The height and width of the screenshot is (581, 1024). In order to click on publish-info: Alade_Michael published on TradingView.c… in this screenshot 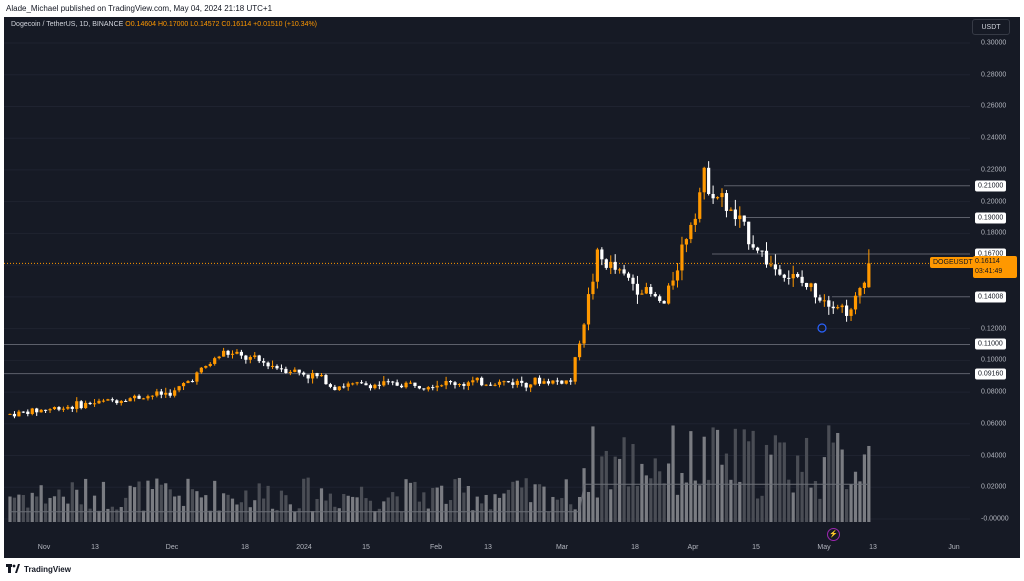, I will do `click(139, 8)`.